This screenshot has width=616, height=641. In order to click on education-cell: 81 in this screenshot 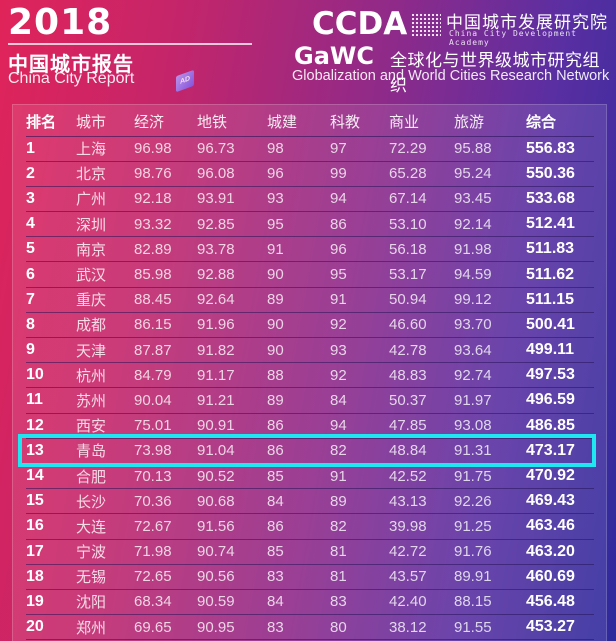, I will do `click(338, 552)`.